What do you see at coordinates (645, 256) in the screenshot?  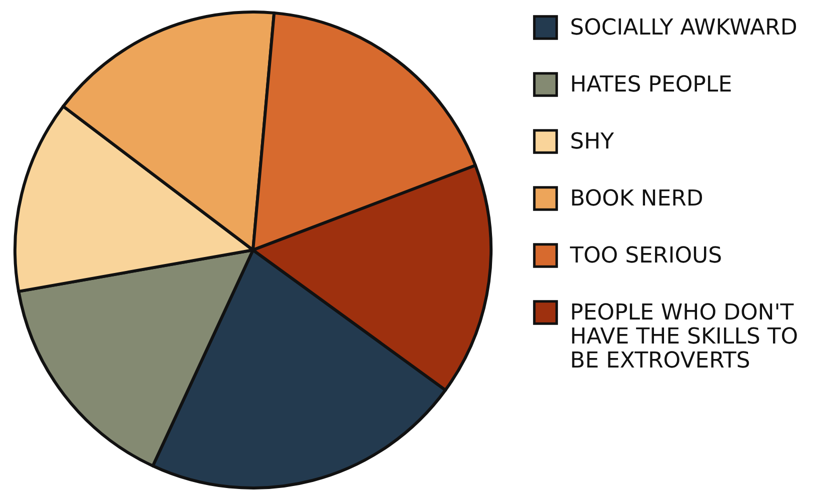 I see `legend-label: TOO SERIOUS` at bounding box center [645, 256].